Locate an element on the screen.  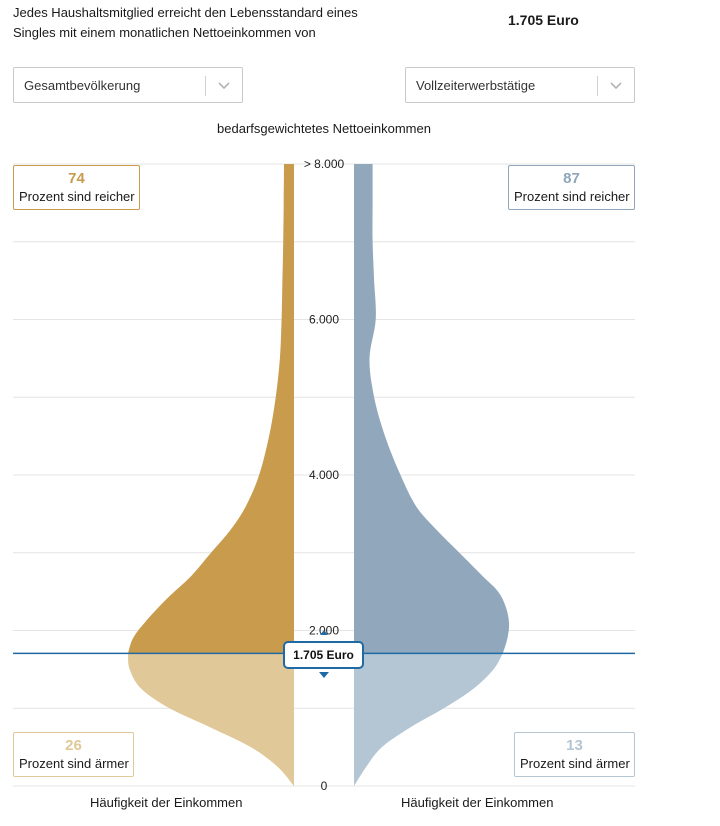
y-tick-label: 0 is located at coordinates (324, 786).